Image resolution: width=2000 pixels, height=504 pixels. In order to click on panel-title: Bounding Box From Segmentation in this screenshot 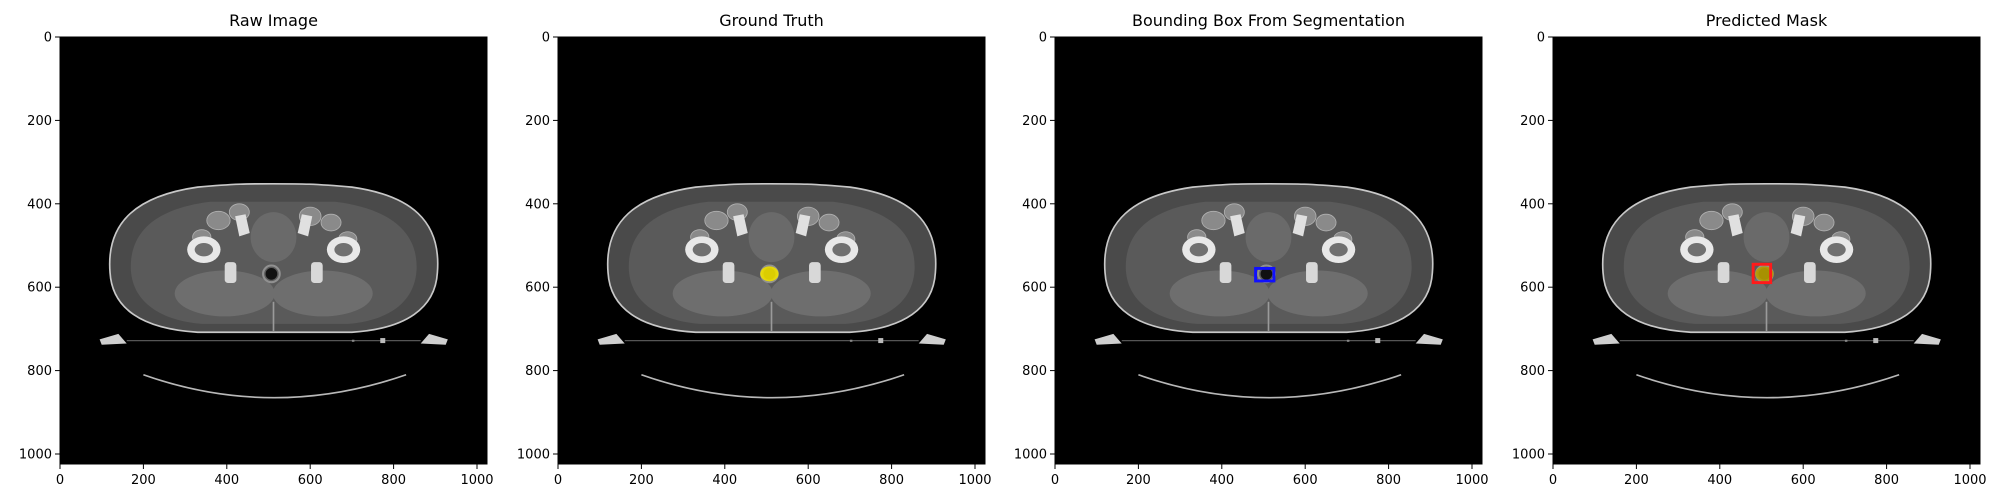, I will do `click(1268, 20)`.